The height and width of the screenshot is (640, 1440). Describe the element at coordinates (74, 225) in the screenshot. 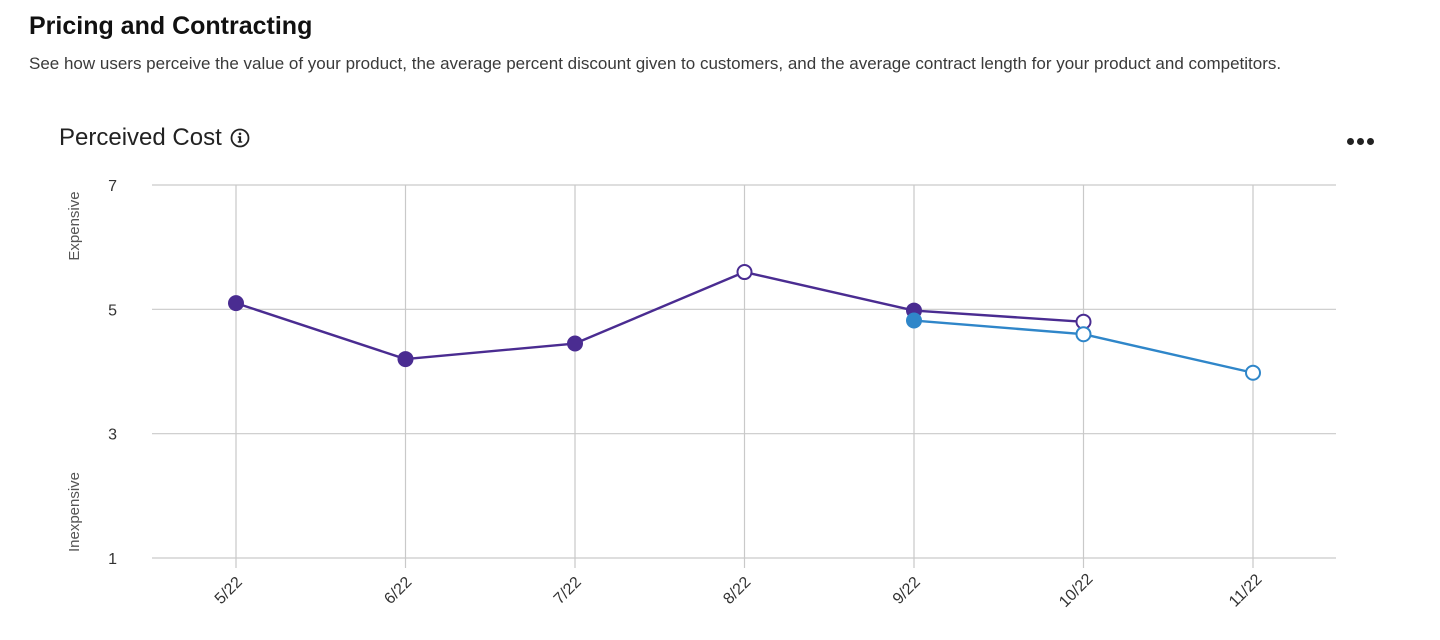

I see `y-annotation-expensive: Expensive` at that location.